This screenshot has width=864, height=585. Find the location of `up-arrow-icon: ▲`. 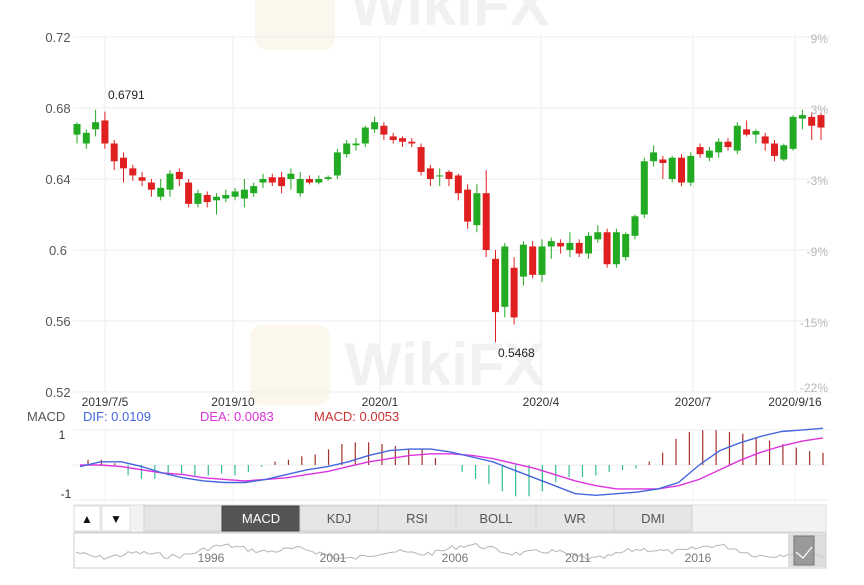

up-arrow-icon: ▲ is located at coordinates (87, 519).